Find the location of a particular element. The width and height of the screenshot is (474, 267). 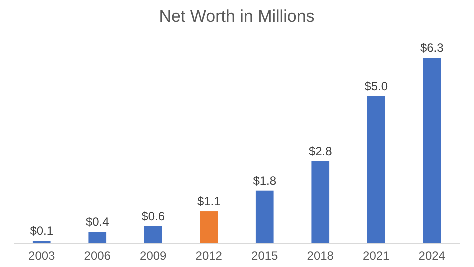

data-label: $1.8 is located at coordinates (265, 181).